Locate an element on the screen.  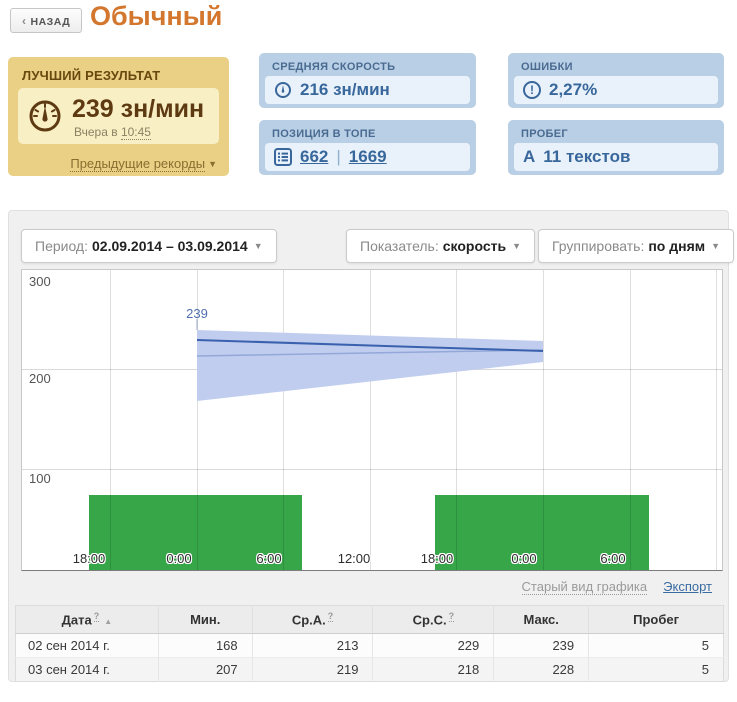
column-header-min: Мин. is located at coordinates (205, 619).